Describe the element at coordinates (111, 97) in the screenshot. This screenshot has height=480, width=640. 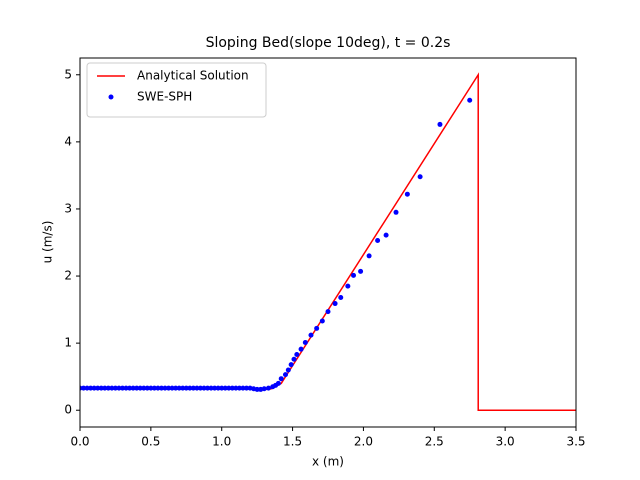
I see `legend-swatch` at that location.